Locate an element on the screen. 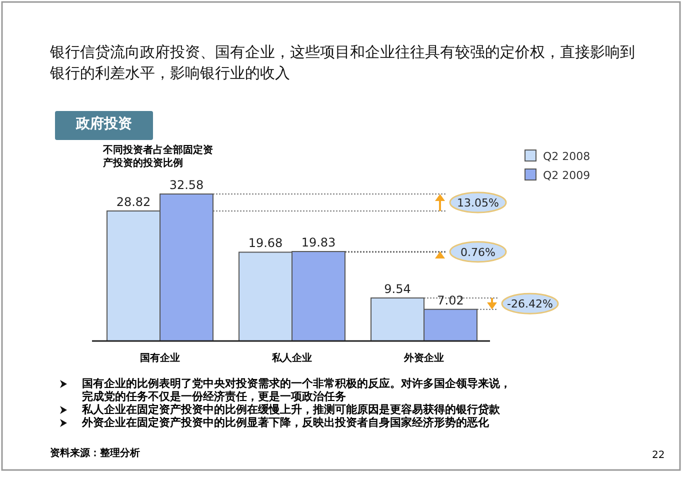 The height and width of the screenshot is (479, 691). data-label: 19.83 is located at coordinates (318, 243).